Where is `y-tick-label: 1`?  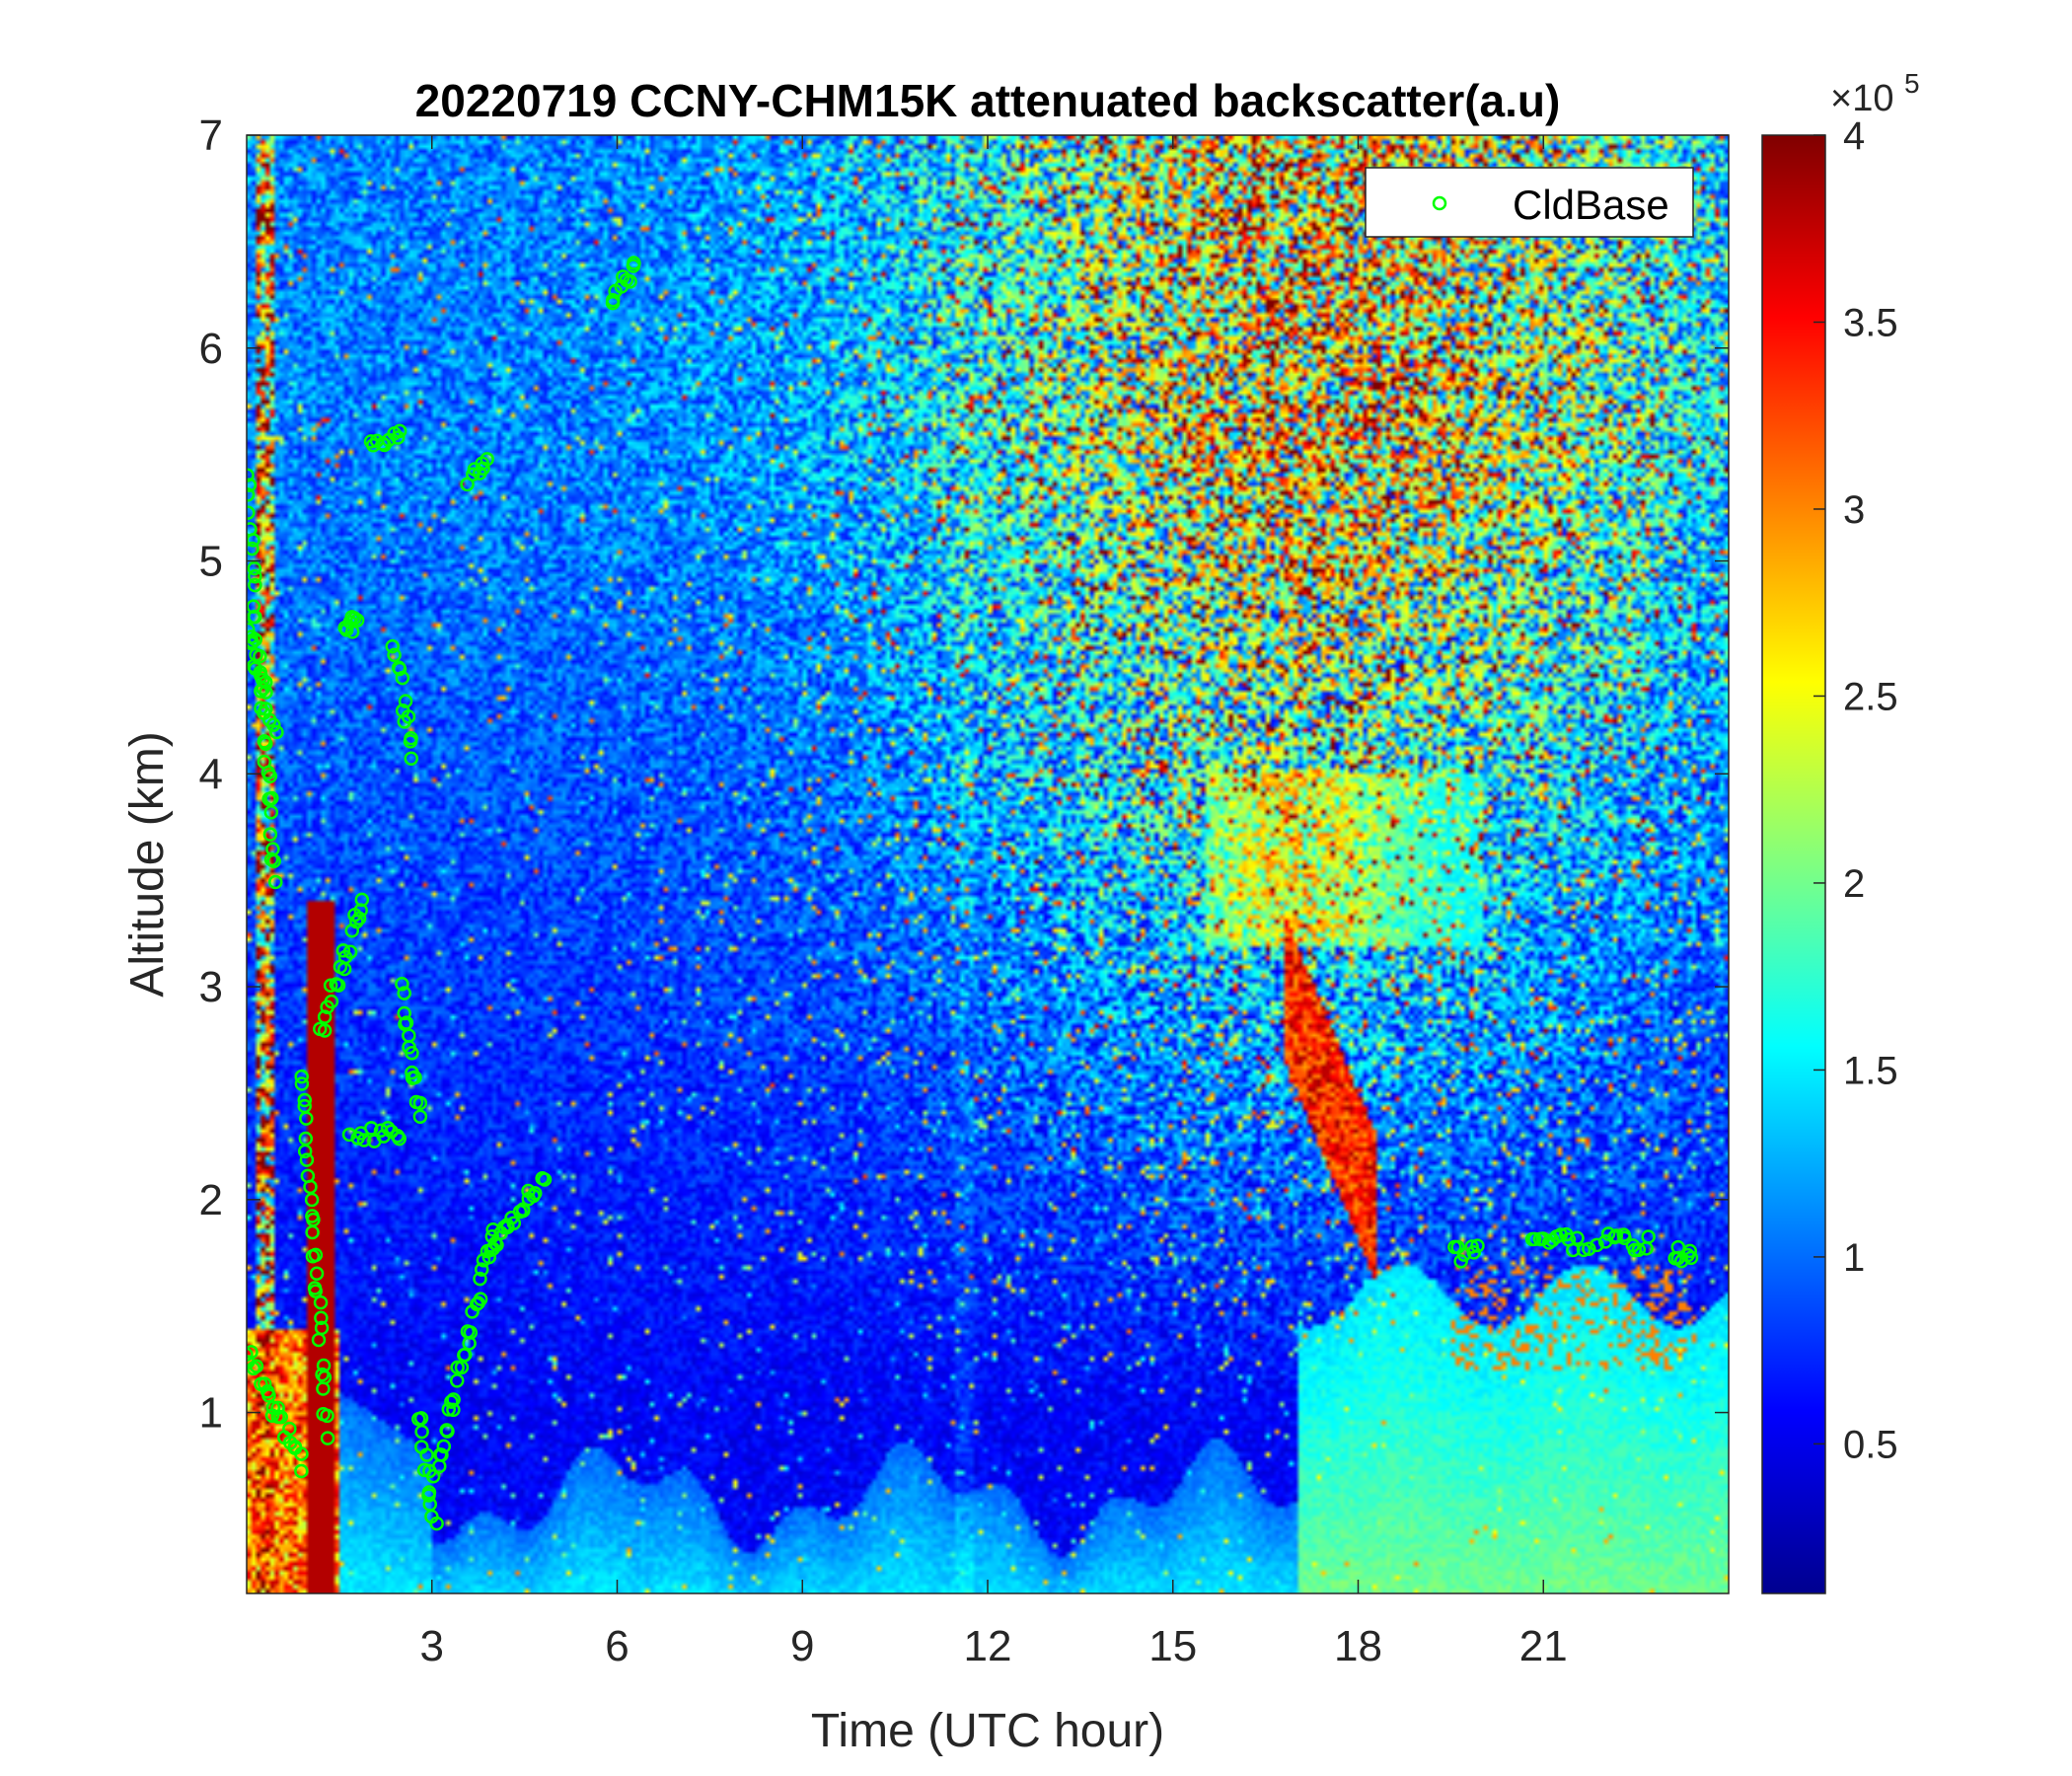 y-tick-label: 1 is located at coordinates (211, 1414).